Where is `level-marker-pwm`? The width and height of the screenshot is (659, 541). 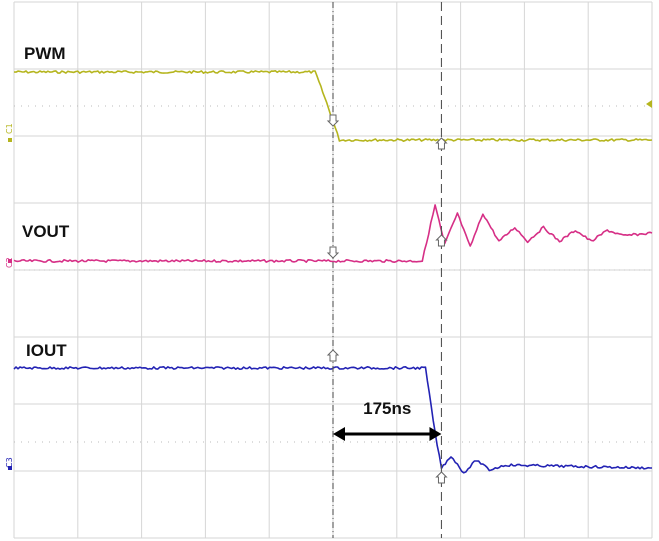
level-marker-pwm is located at coordinates (10, 140).